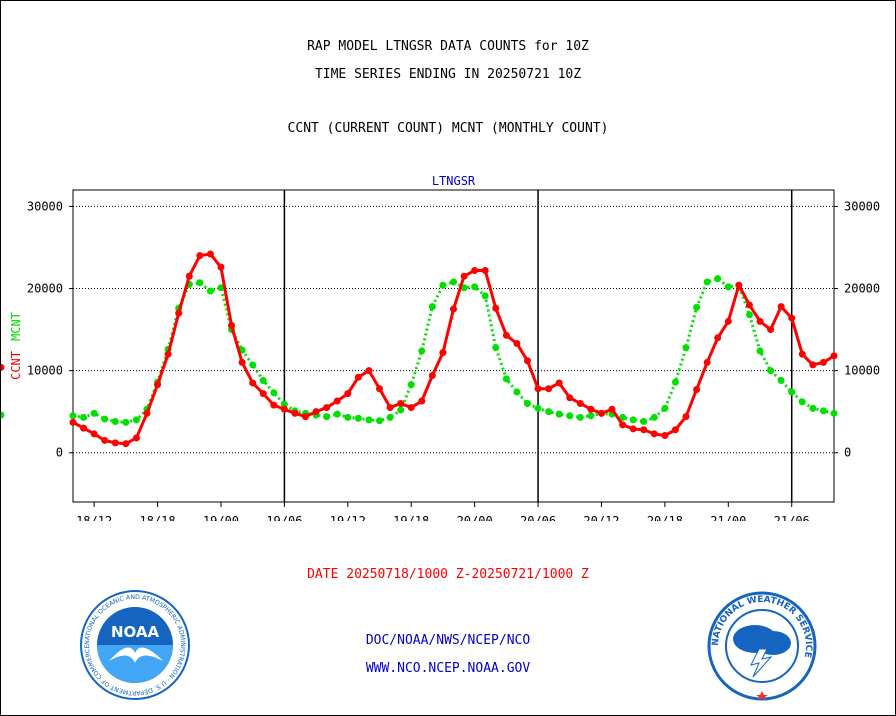  Describe the element at coordinates (847, 453) in the screenshot. I see `y-tick-label-right: 0` at that location.